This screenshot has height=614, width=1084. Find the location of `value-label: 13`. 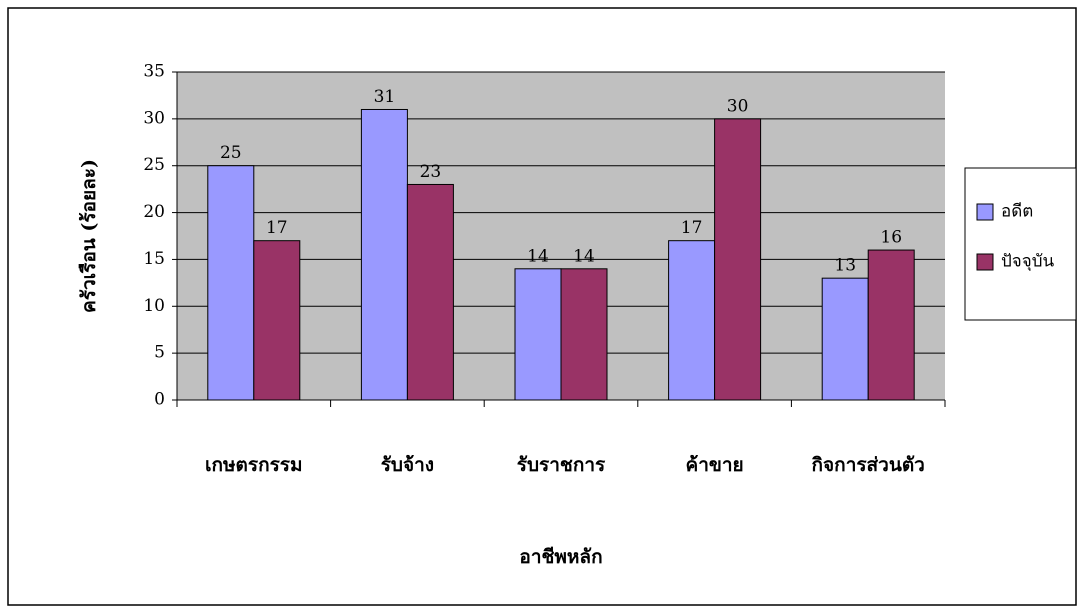

value-label: 13 is located at coordinates (845, 266).